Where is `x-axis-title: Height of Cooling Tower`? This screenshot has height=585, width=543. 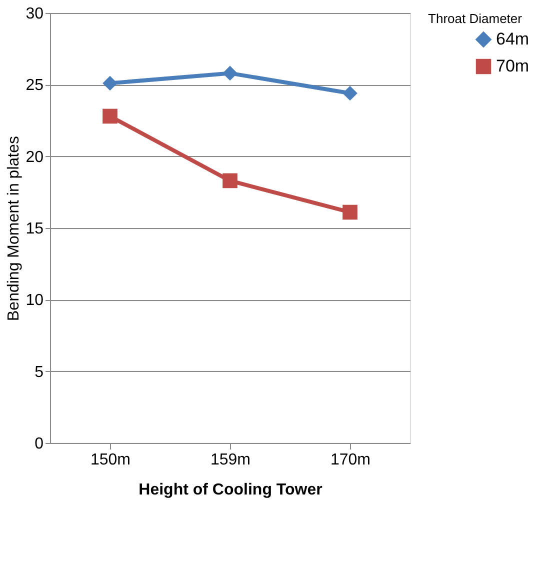 x-axis-title: Height of Cooling Tower is located at coordinates (230, 490).